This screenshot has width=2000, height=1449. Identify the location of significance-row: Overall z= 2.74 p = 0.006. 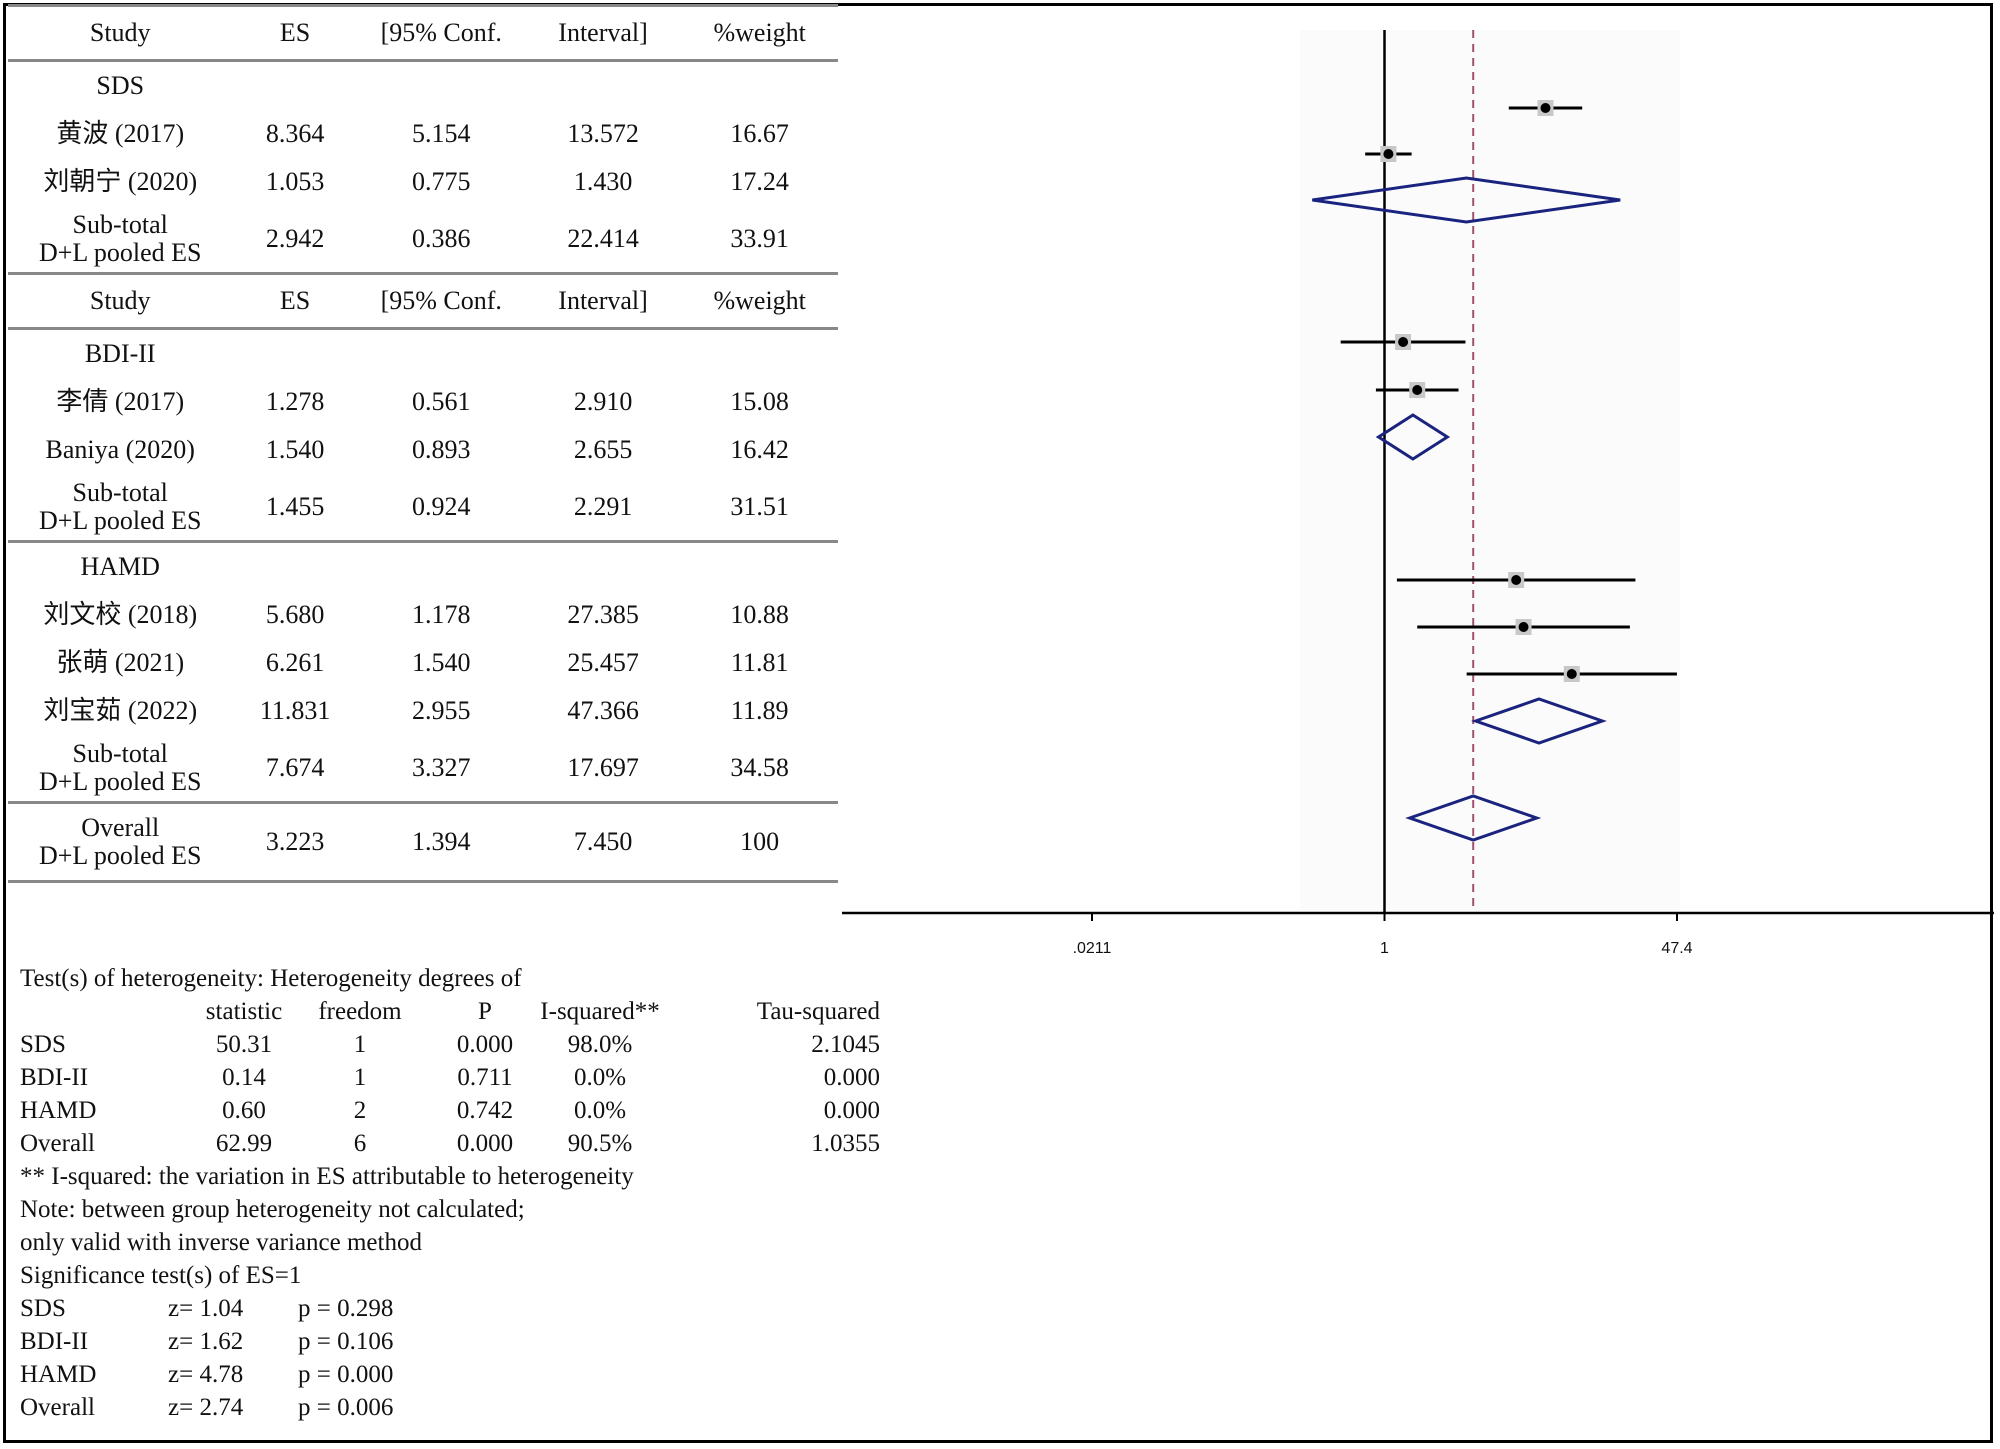
(234, 1407).